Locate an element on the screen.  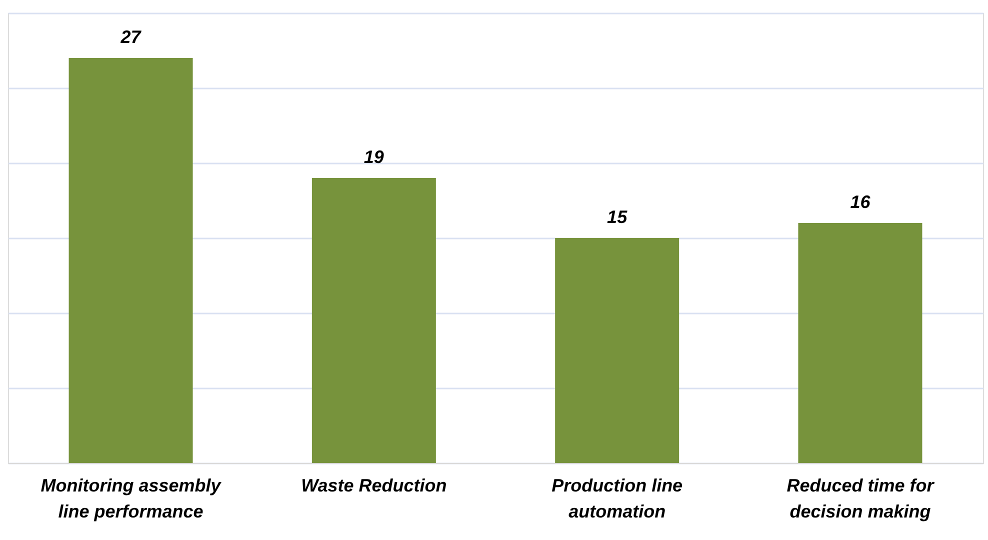
x-tick-label: Reduced time for decision making is located at coordinates (860, 499).